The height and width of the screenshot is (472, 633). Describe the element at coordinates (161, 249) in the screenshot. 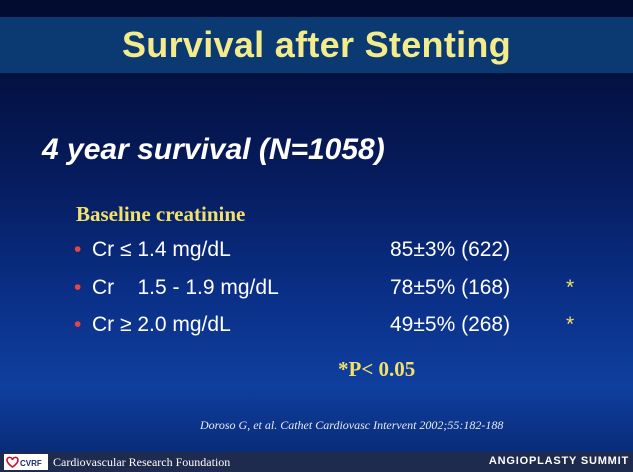

I see `row-label: Cr ≤ 1.4 mg/dL` at that location.